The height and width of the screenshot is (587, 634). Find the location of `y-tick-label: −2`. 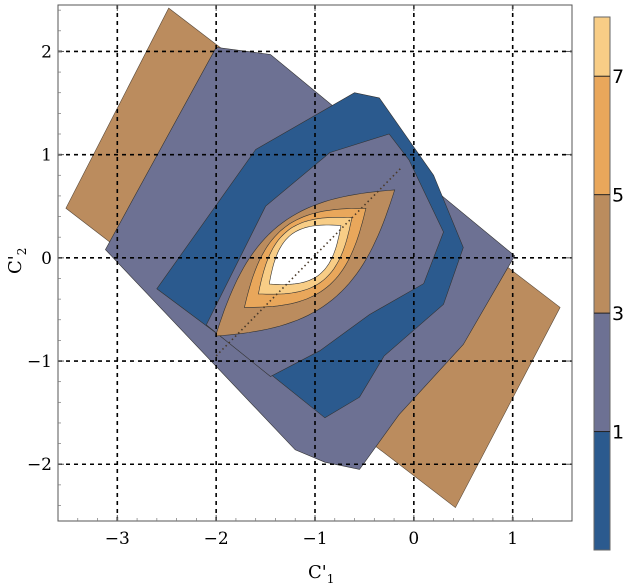

y-tick-label: −2 is located at coordinates (39, 465).